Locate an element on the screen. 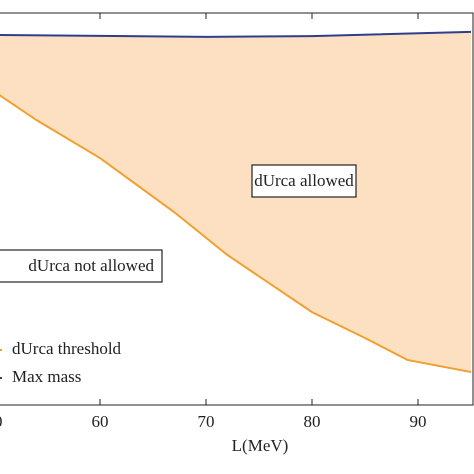 The image size is (474, 474). x-tick-label: 70 is located at coordinates (206, 421).